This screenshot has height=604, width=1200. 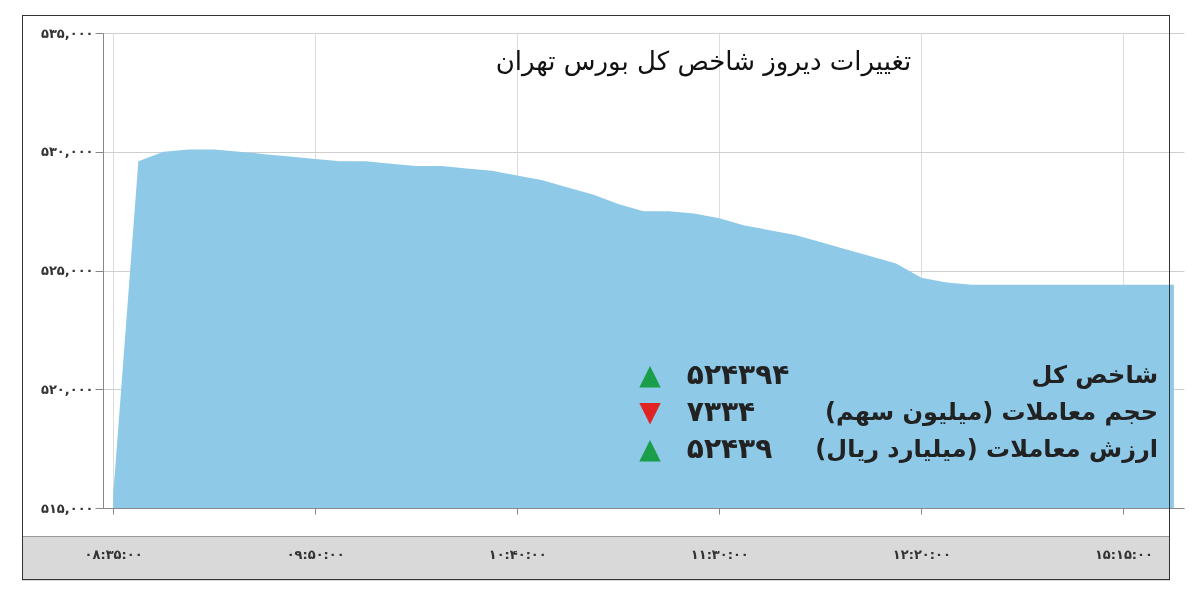 What do you see at coordinates (703, 61) in the screenshot?
I see `text: تغییرات دیروز شاخص کل بورس تهران` at bounding box center [703, 61].